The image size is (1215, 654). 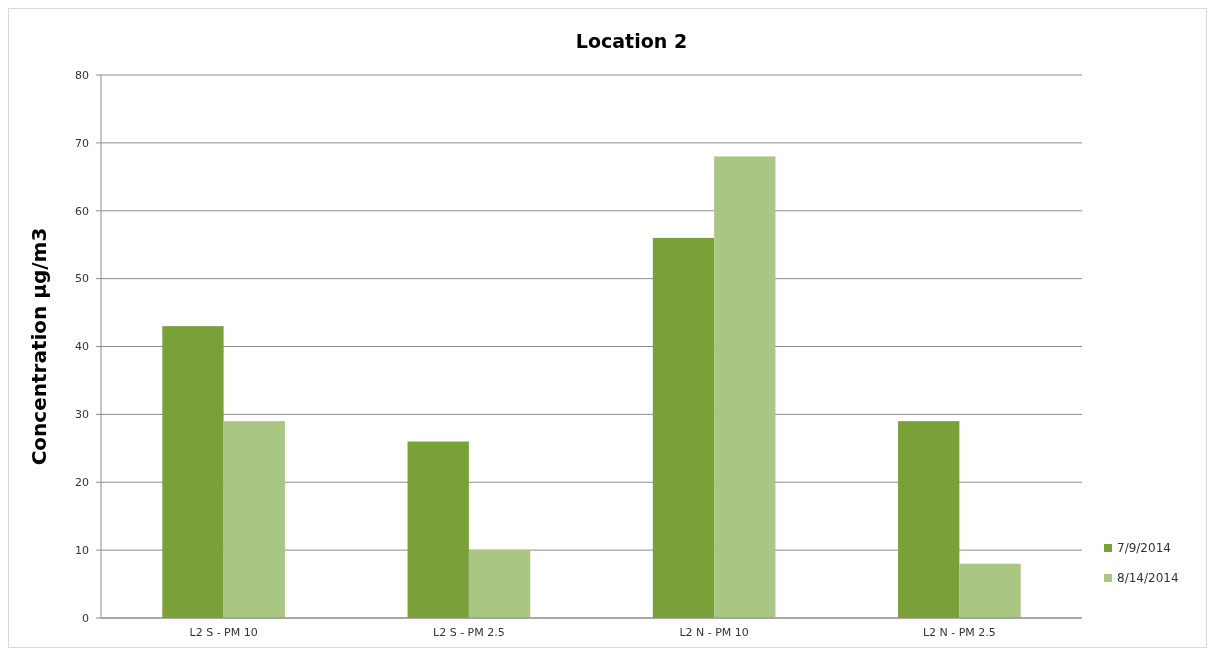 What do you see at coordinates (82, 143) in the screenshot?
I see `y-tick-label: 70` at bounding box center [82, 143].